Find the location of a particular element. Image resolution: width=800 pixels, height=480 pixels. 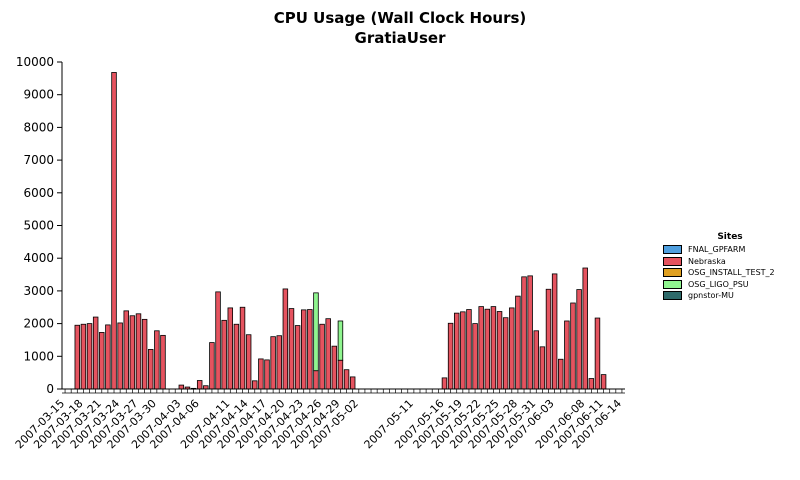

y-tick-label: 0 is located at coordinates (50, 389).